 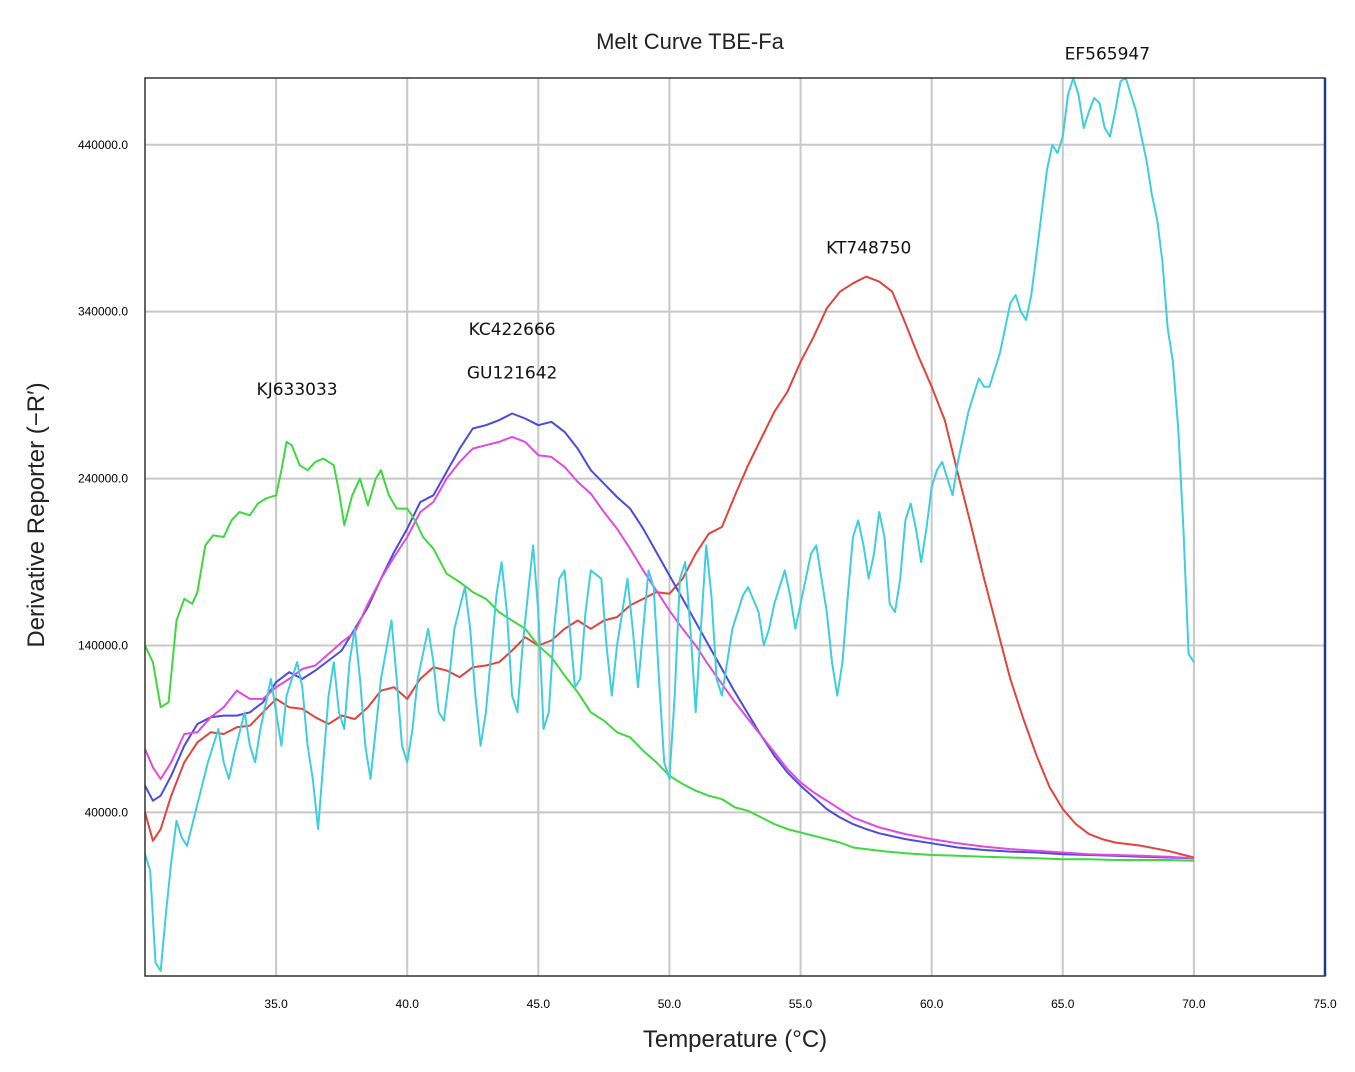 What do you see at coordinates (276, 1004) in the screenshot?
I see `x-tick-label: 35.0` at bounding box center [276, 1004].